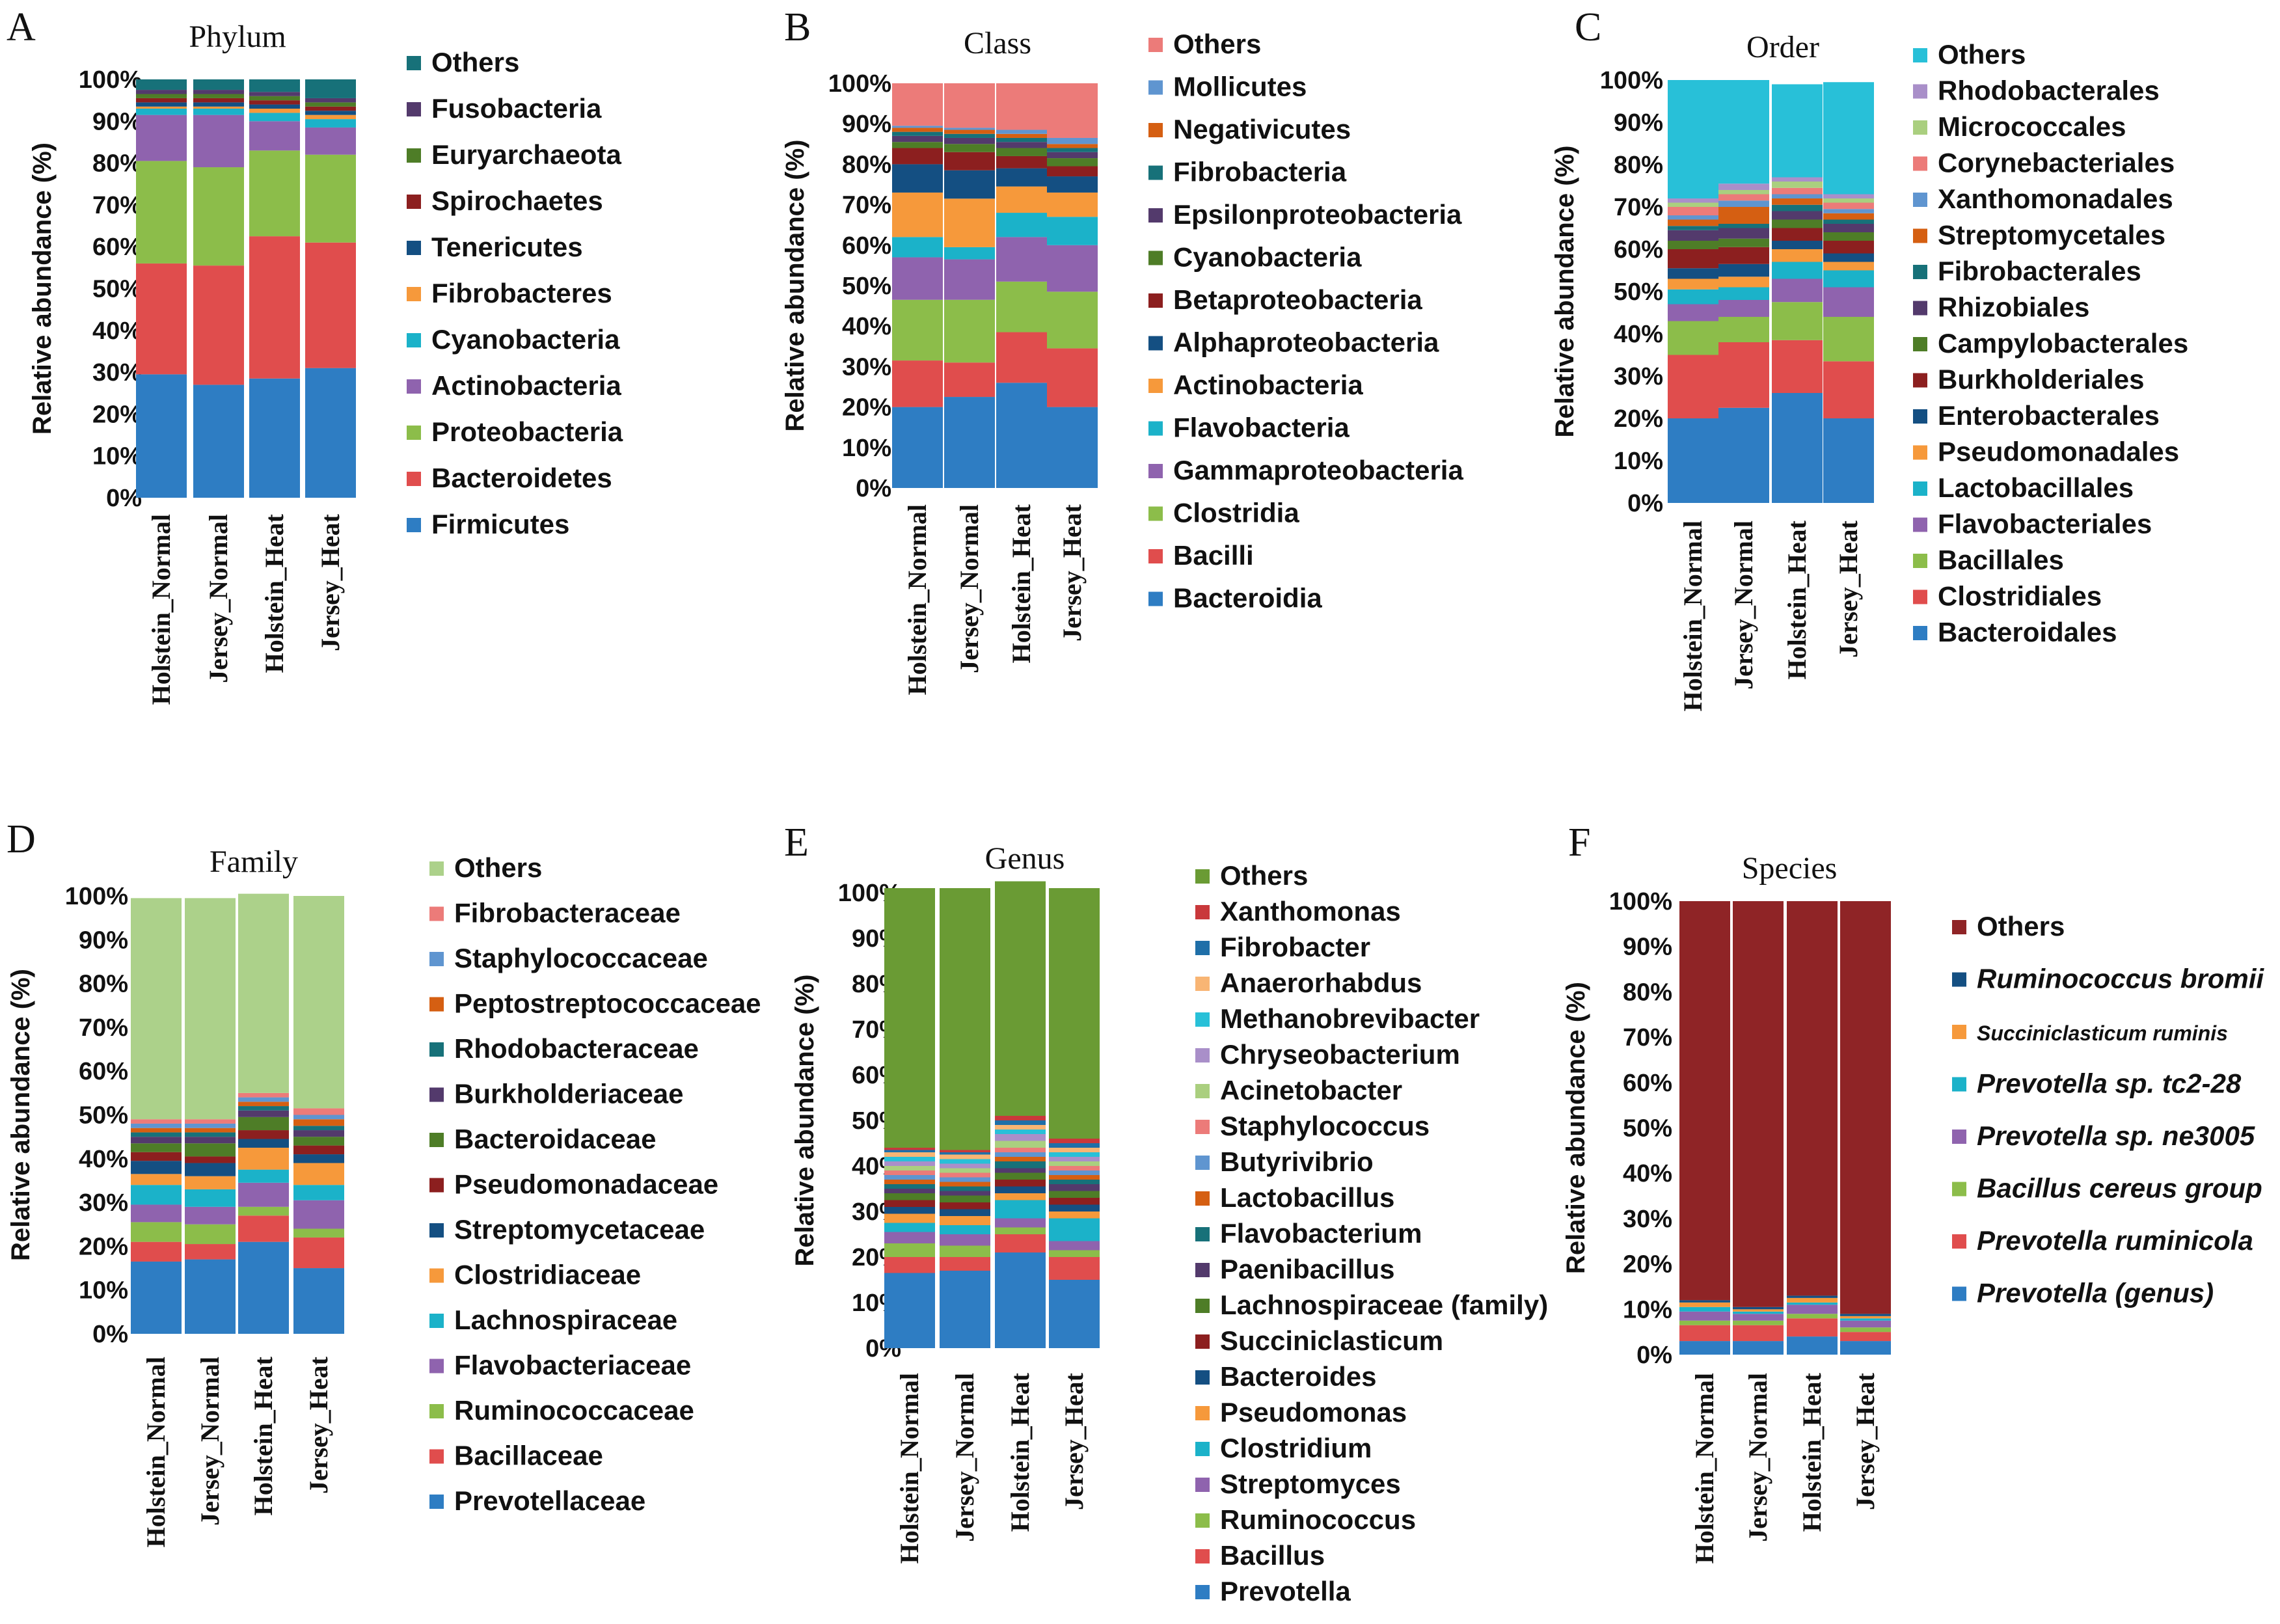  I want to click on y-tick-label: 60%, so click(866, 246).